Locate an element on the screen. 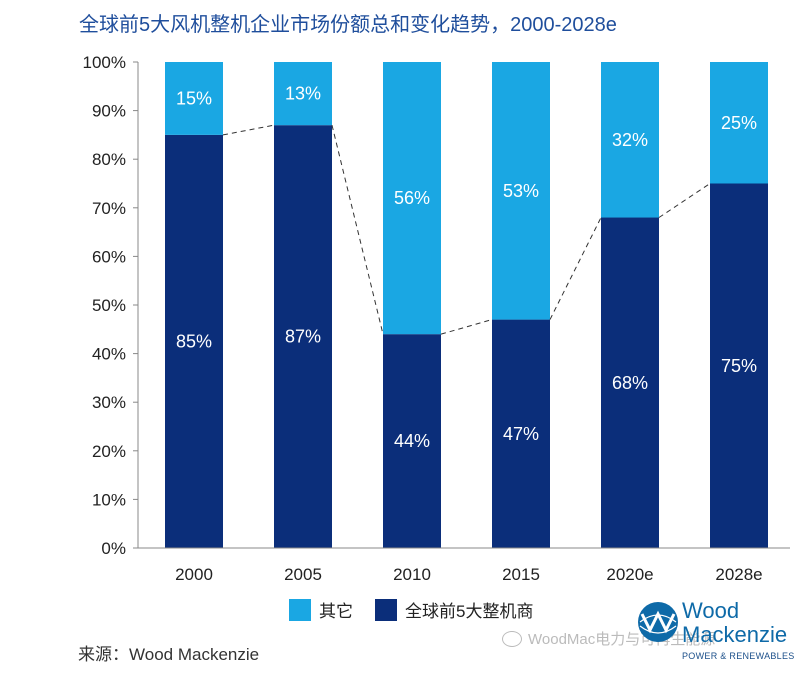 The image size is (800, 673). data-label-top5-2028e: 75% is located at coordinates (739, 366).